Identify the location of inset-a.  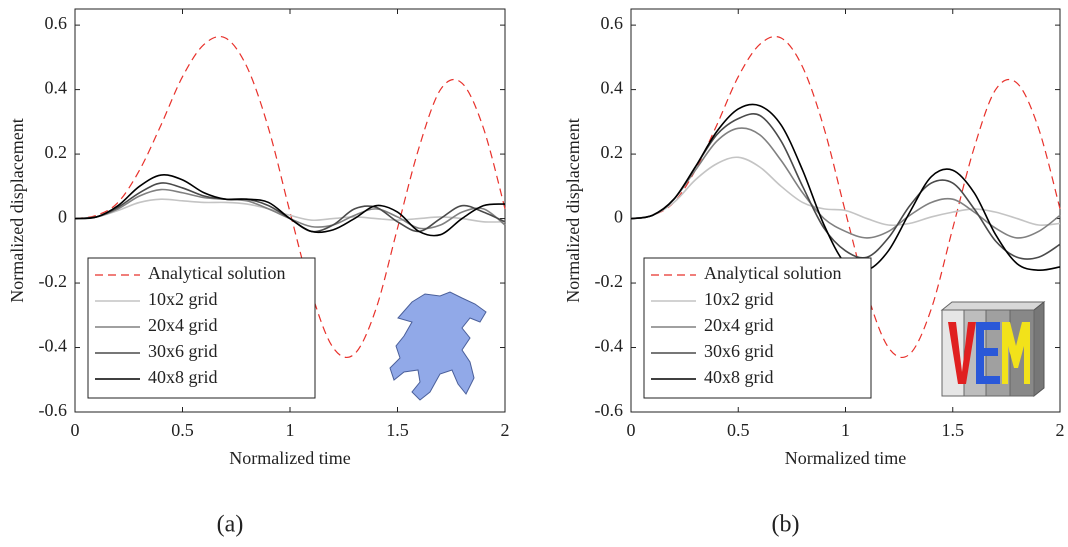
(438, 346).